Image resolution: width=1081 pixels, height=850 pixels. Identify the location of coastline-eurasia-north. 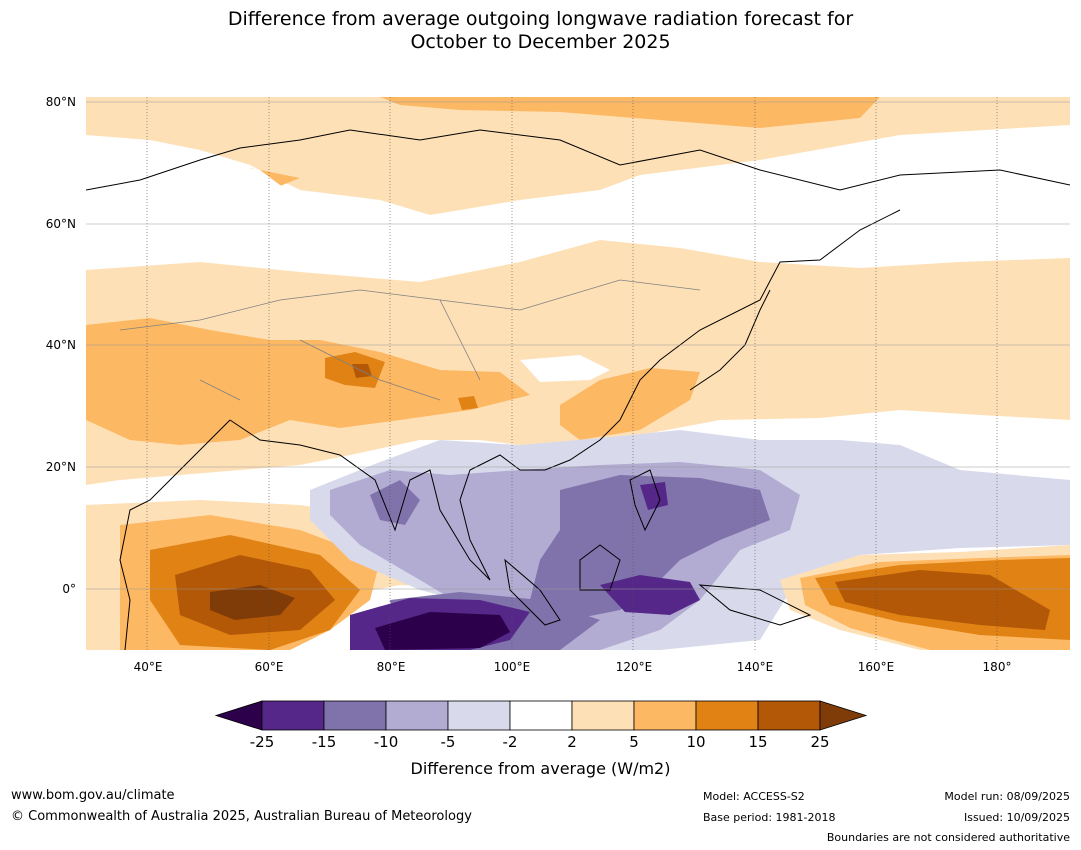
(578, 160).